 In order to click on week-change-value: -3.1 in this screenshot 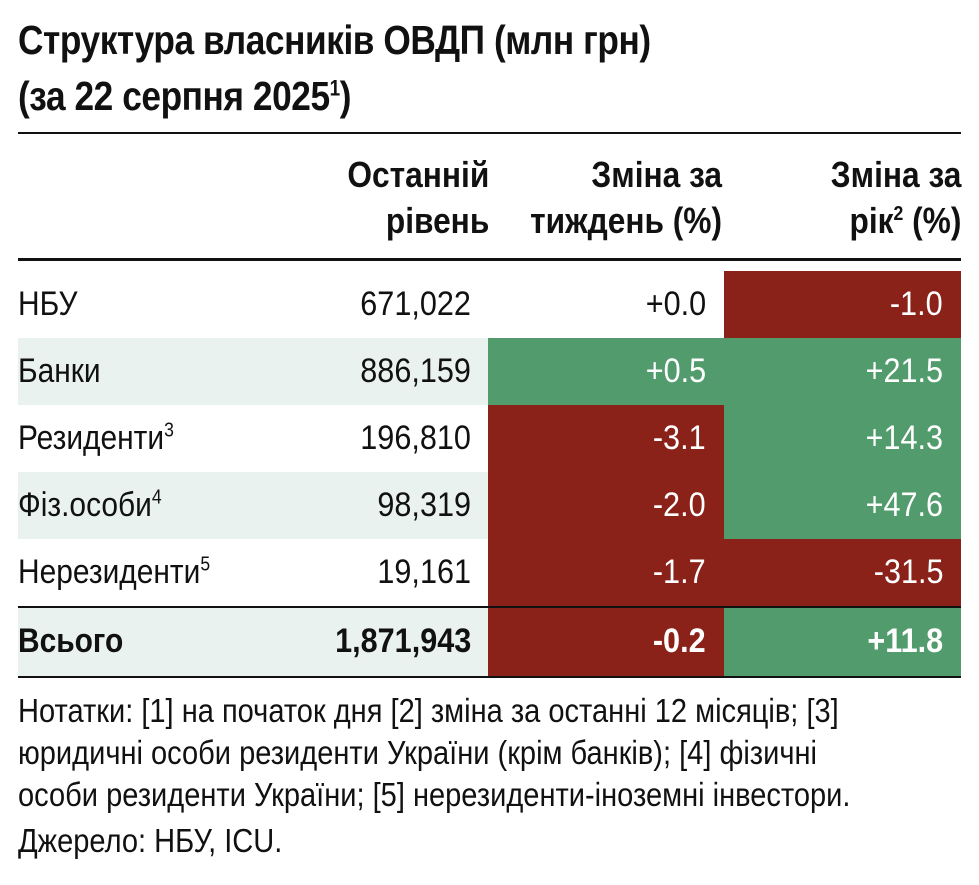, I will do `click(679, 438)`.